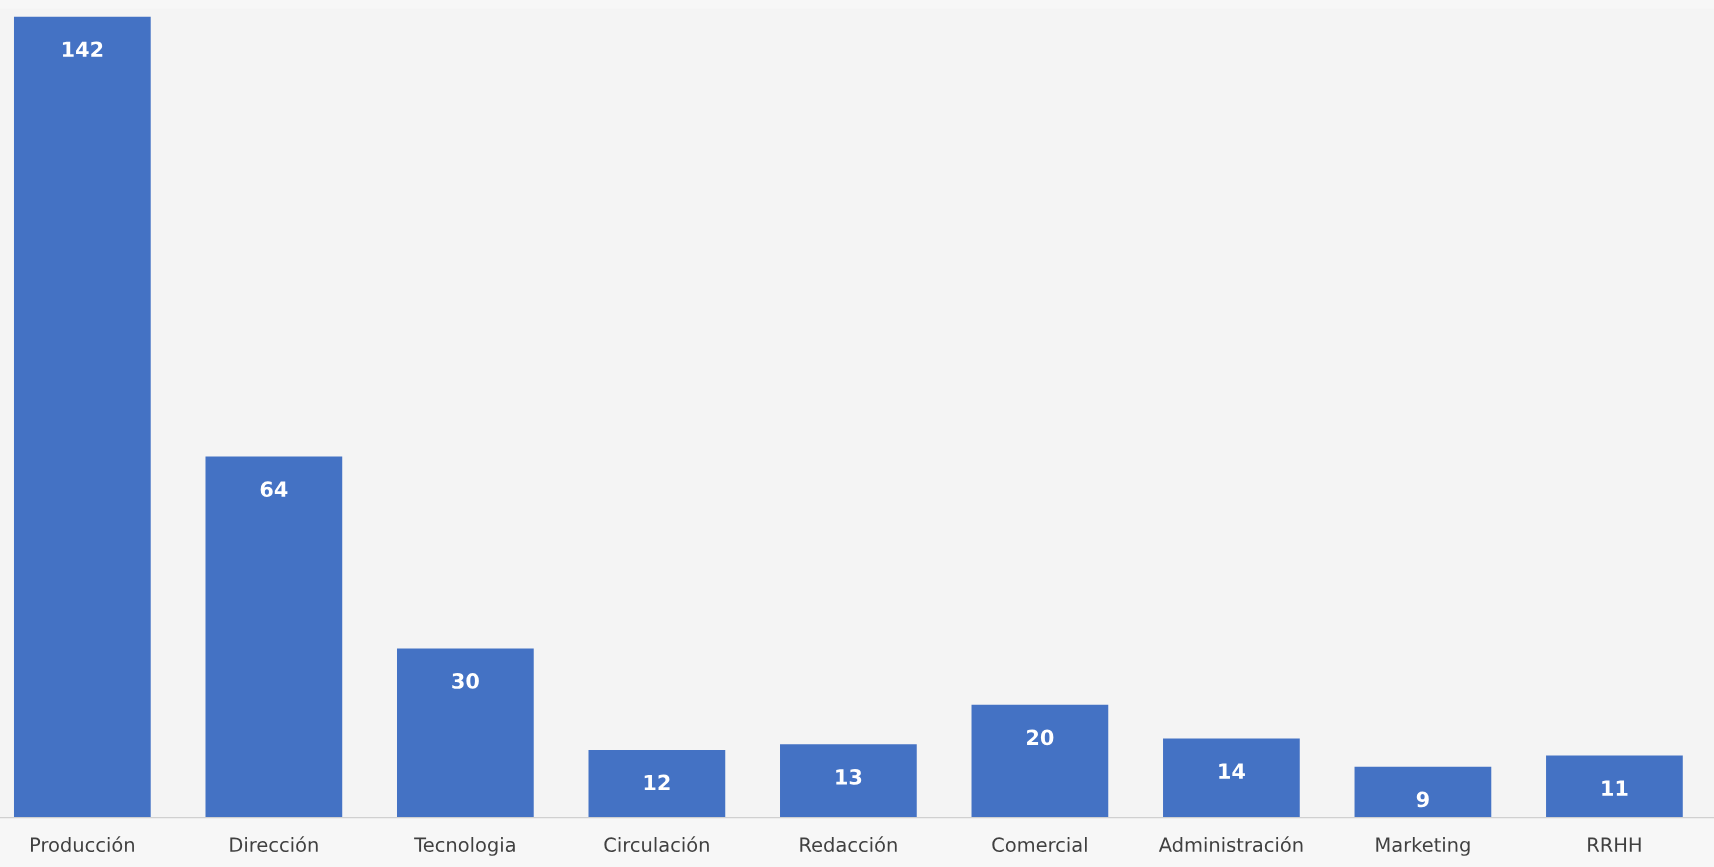 The width and height of the screenshot is (1714, 867). I want to click on data-label: 11, so click(1615, 788).